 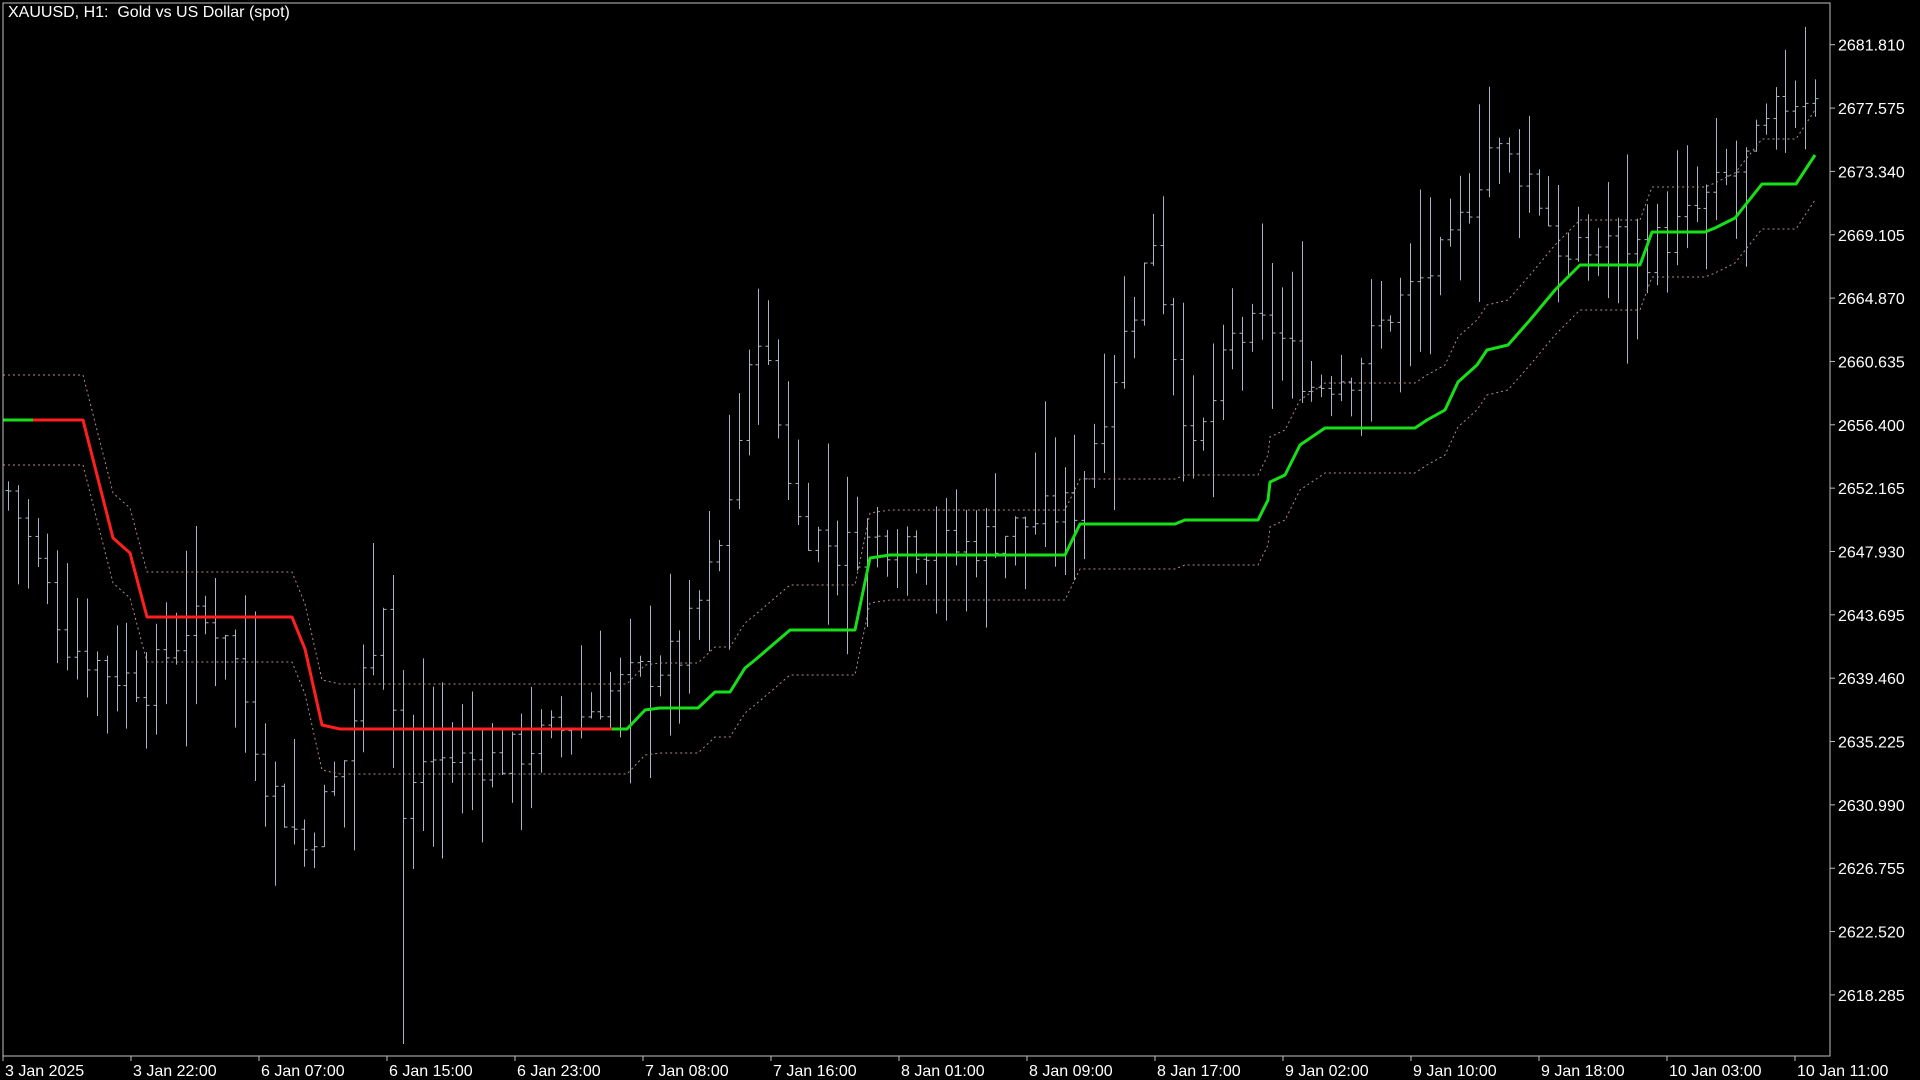 What do you see at coordinates (431, 1071) in the screenshot?
I see `time-tick-label: 6 Jan 15:00` at bounding box center [431, 1071].